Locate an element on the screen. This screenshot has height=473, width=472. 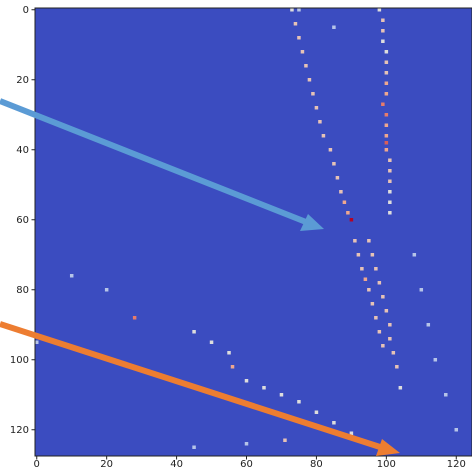
x-tick-label: 40 is located at coordinates (176, 464).